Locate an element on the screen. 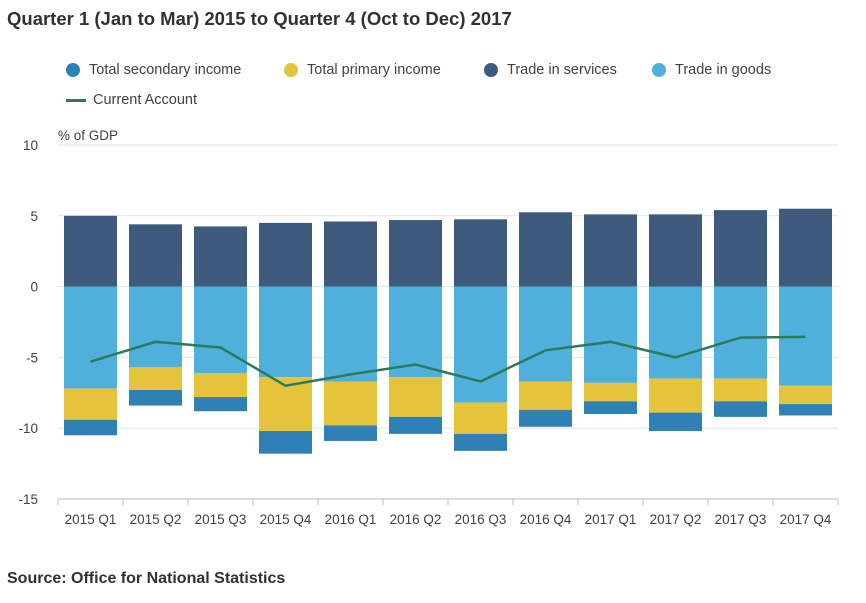  x-tick-label: 2016 Q1 is located at coordinates (351, 519).